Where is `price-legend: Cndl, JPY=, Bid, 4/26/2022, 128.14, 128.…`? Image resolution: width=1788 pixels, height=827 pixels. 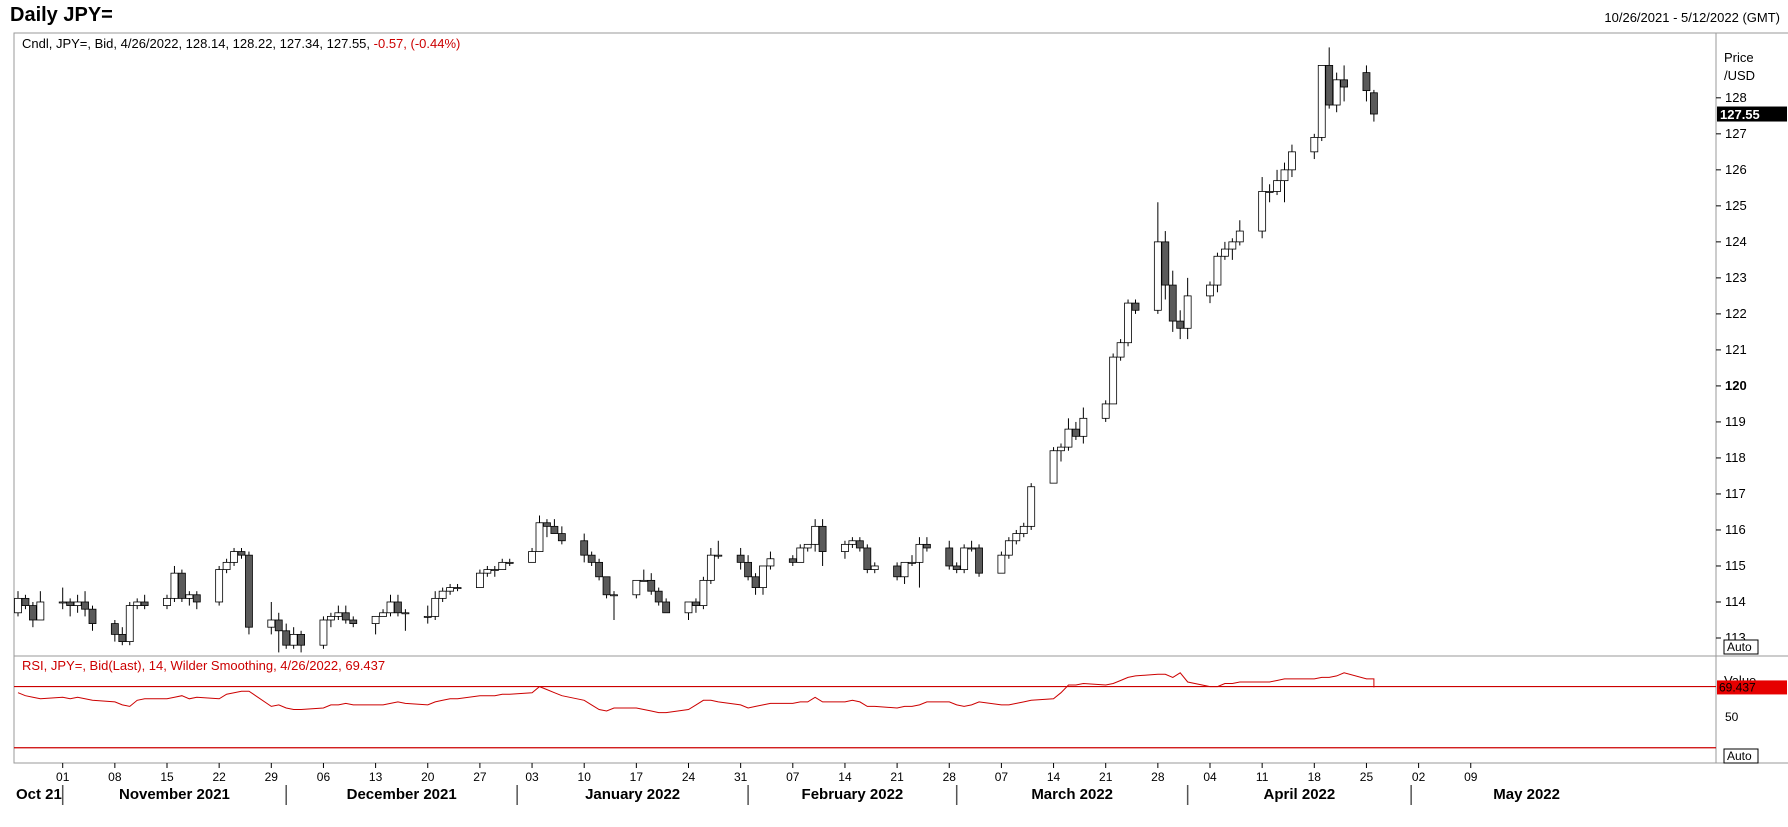 price-legend: Cndl, JPY=, Bid, 4/26/2022, 128.14, 128.… is located at coordinates (241, 43).